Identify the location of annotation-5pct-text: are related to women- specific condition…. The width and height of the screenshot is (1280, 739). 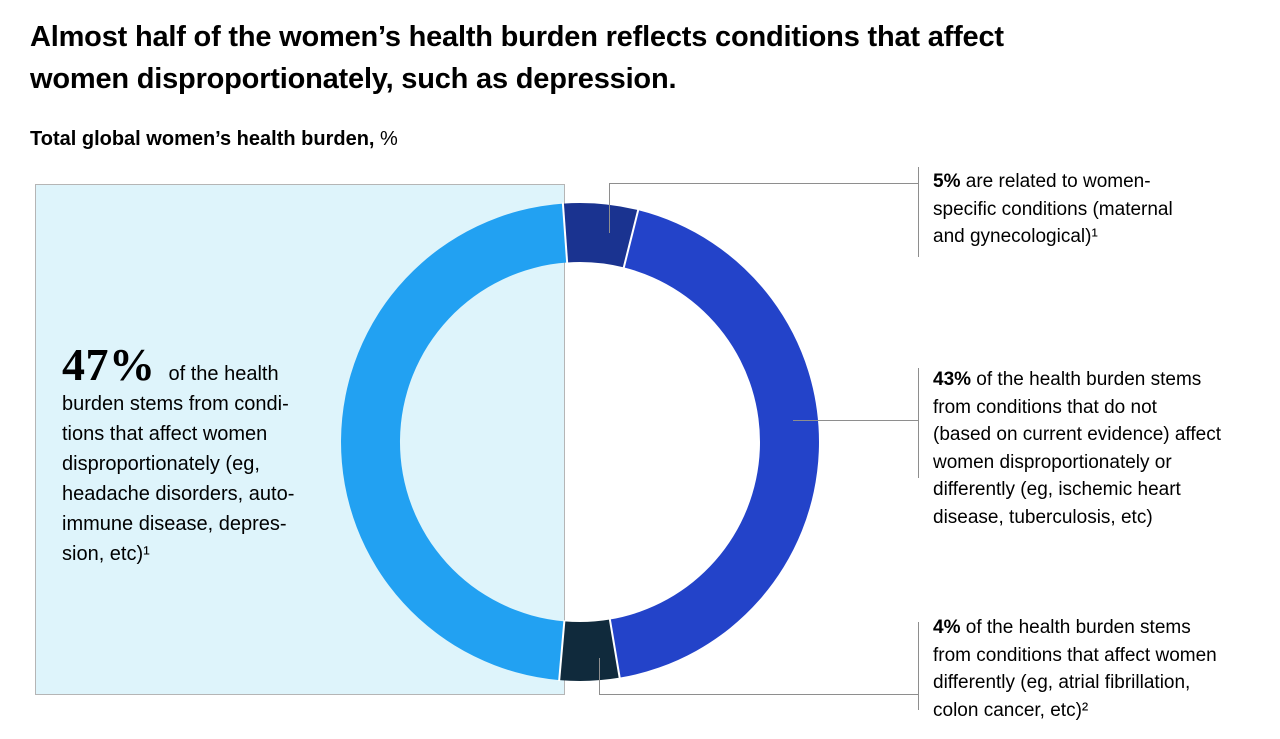
(1053, 209).